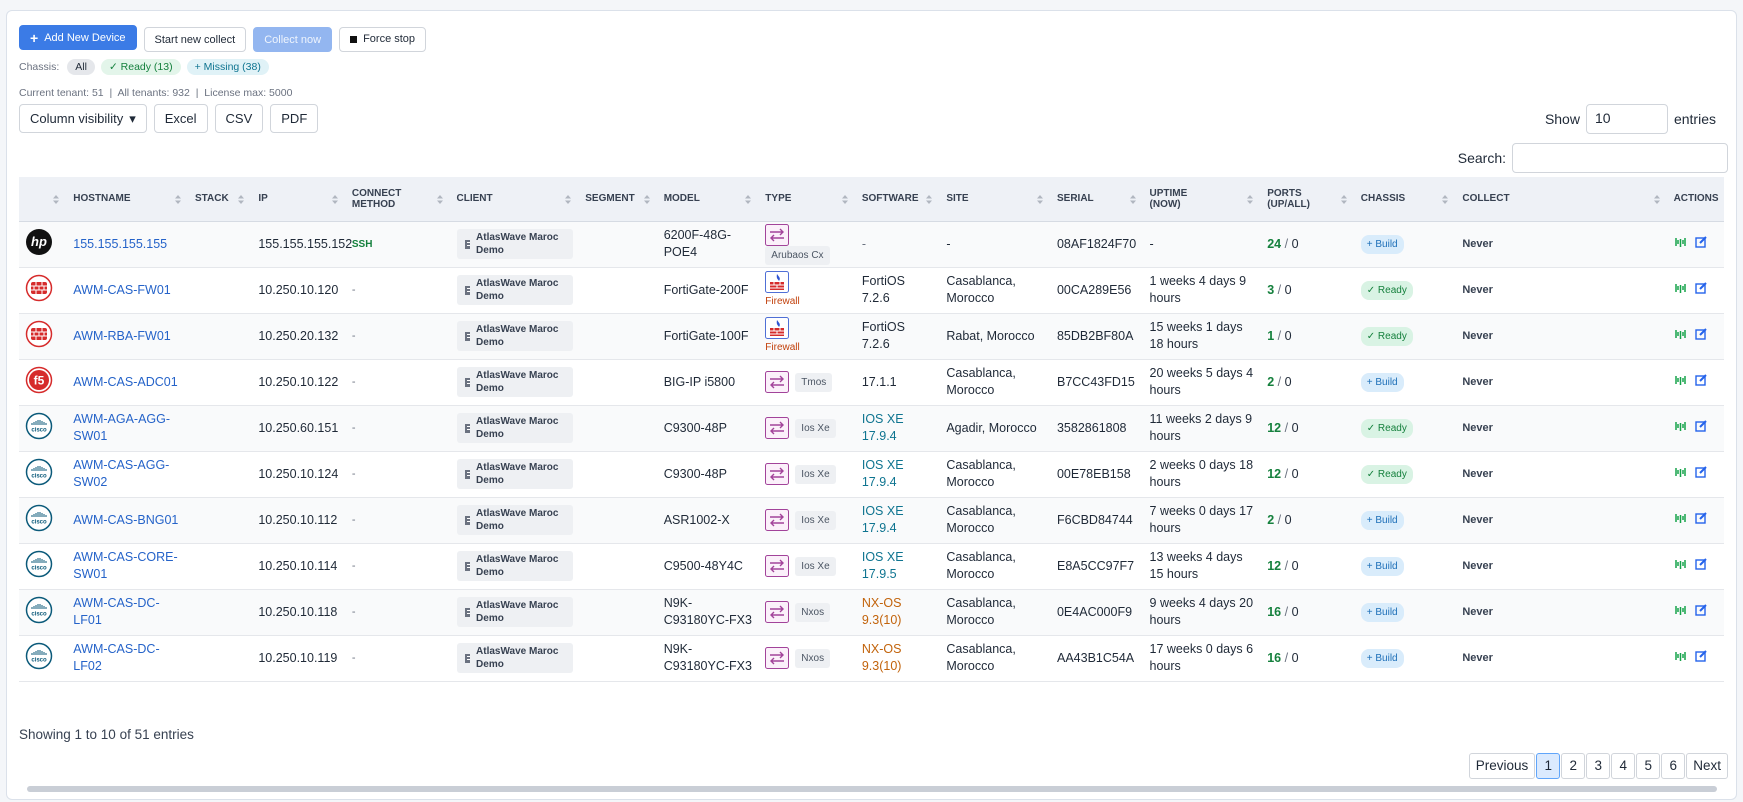  Describe the element at coordinates (708, 199) in the screenshot. I see `header-cell: MODEL` at that location.